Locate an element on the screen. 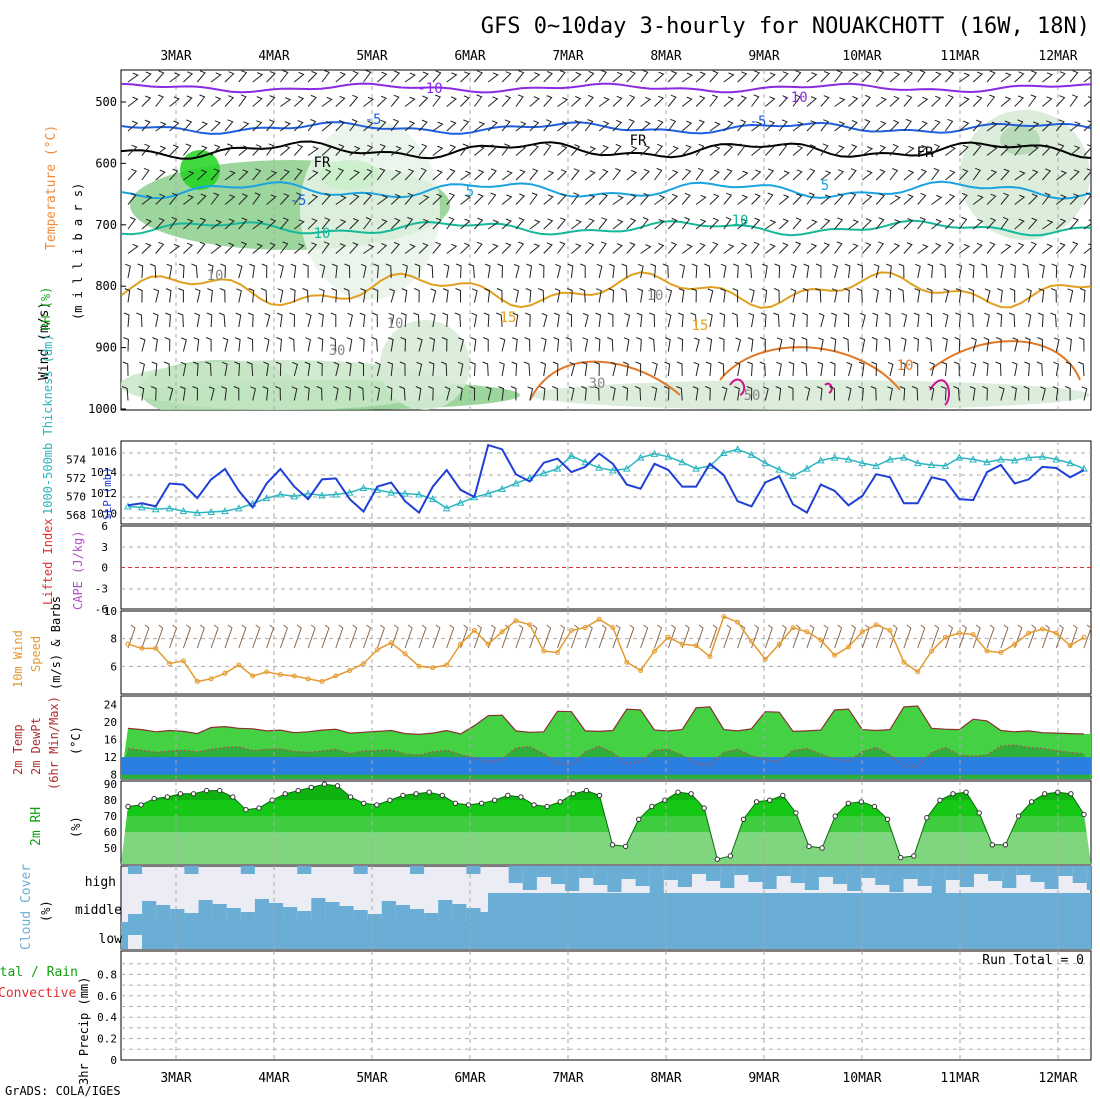 This screenshot has height=1100, width=1100. upper-tick-label: 1000 is located at coordinates (102, 409).